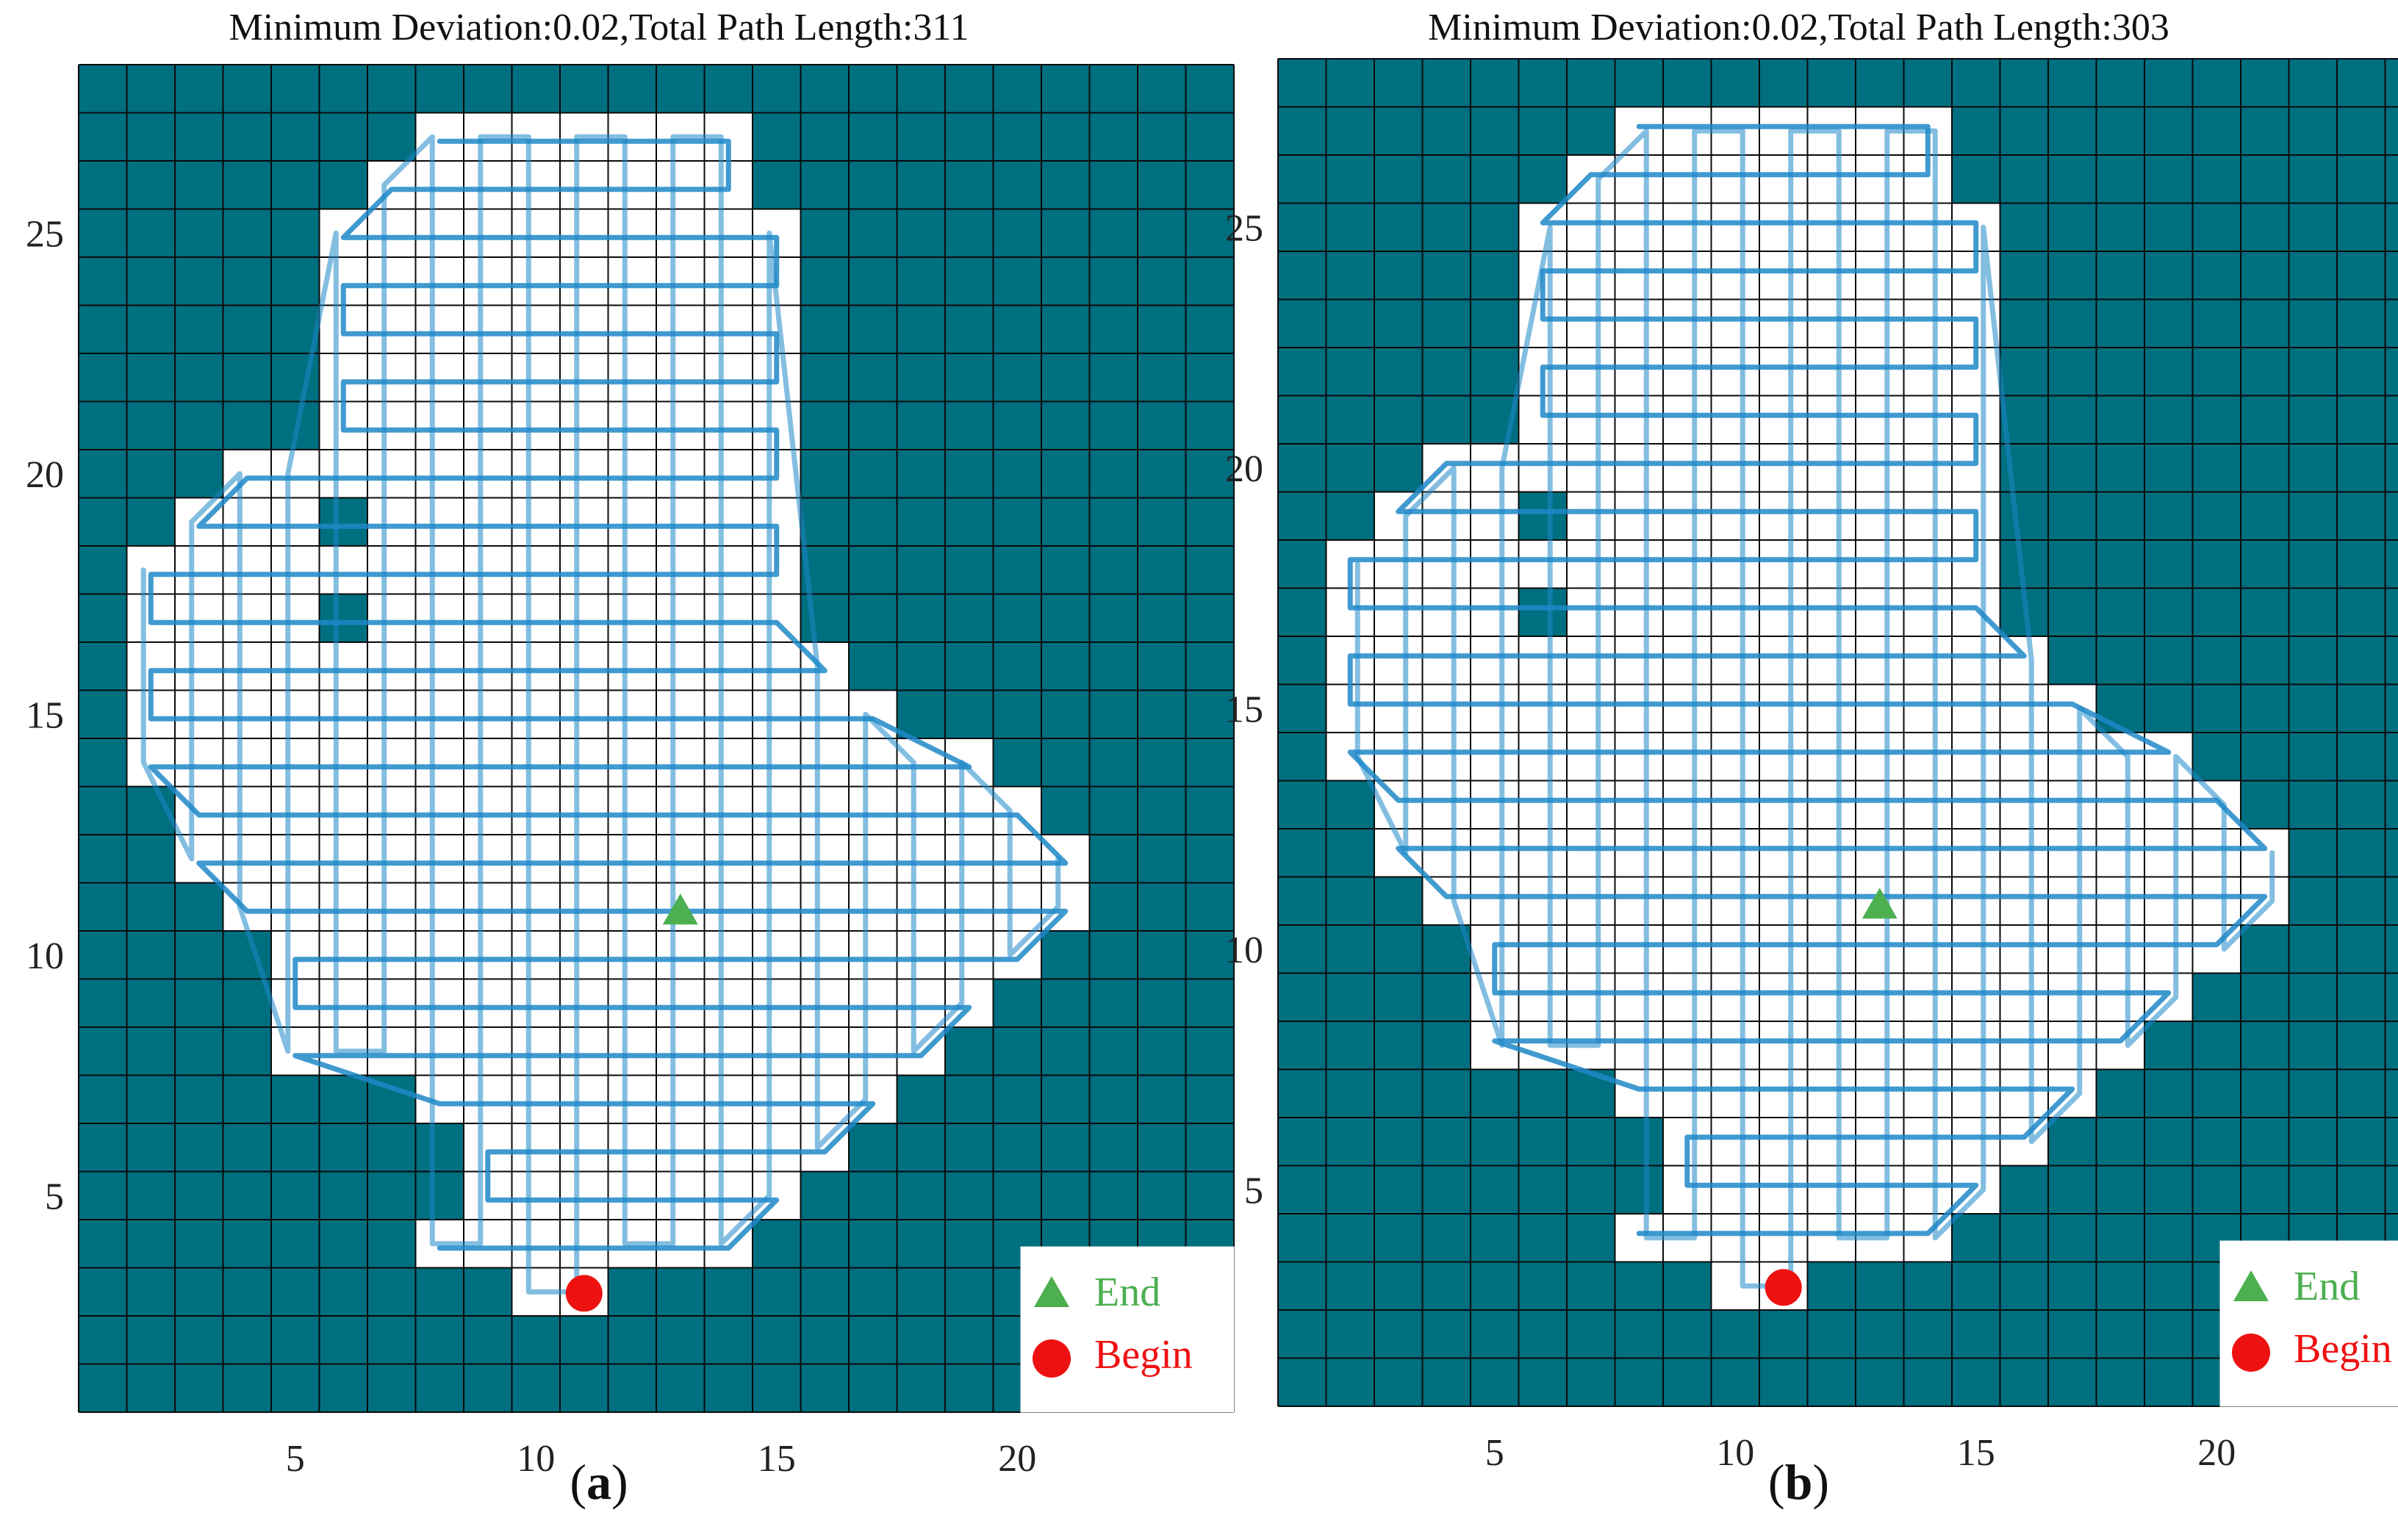 This screenshot has height=1540, width=2398. I want to click on x-tick-label: 5, so click(295, 1459).